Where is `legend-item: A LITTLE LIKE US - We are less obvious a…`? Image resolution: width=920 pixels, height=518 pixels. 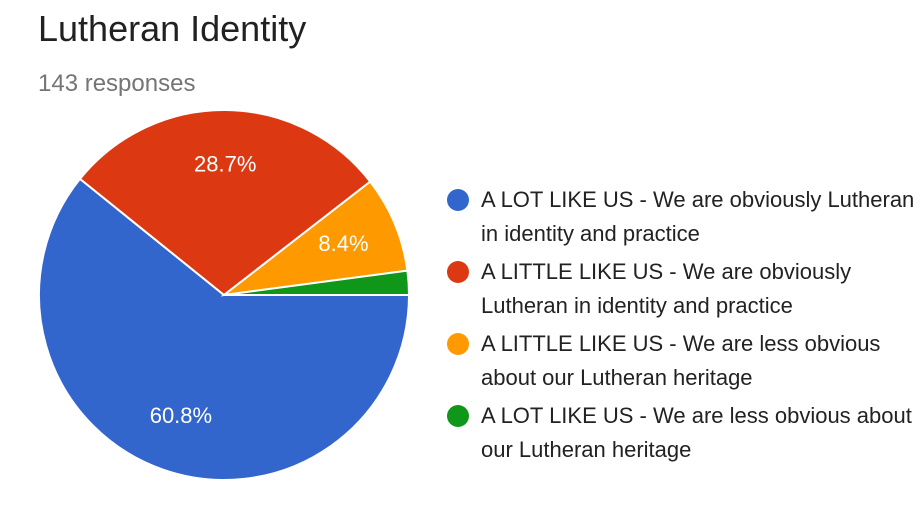
legend-item: A LITTLE LIKE US - We are less obvious a… is located at coordinates (680, 361).